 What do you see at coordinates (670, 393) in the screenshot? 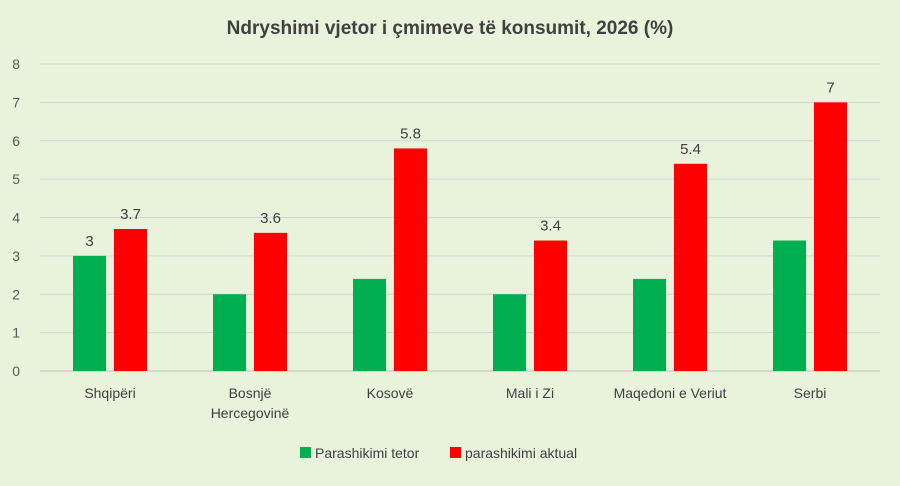
I see `x-tick-label: Maqedoni e Veriut` at bounding box center [670, 393].